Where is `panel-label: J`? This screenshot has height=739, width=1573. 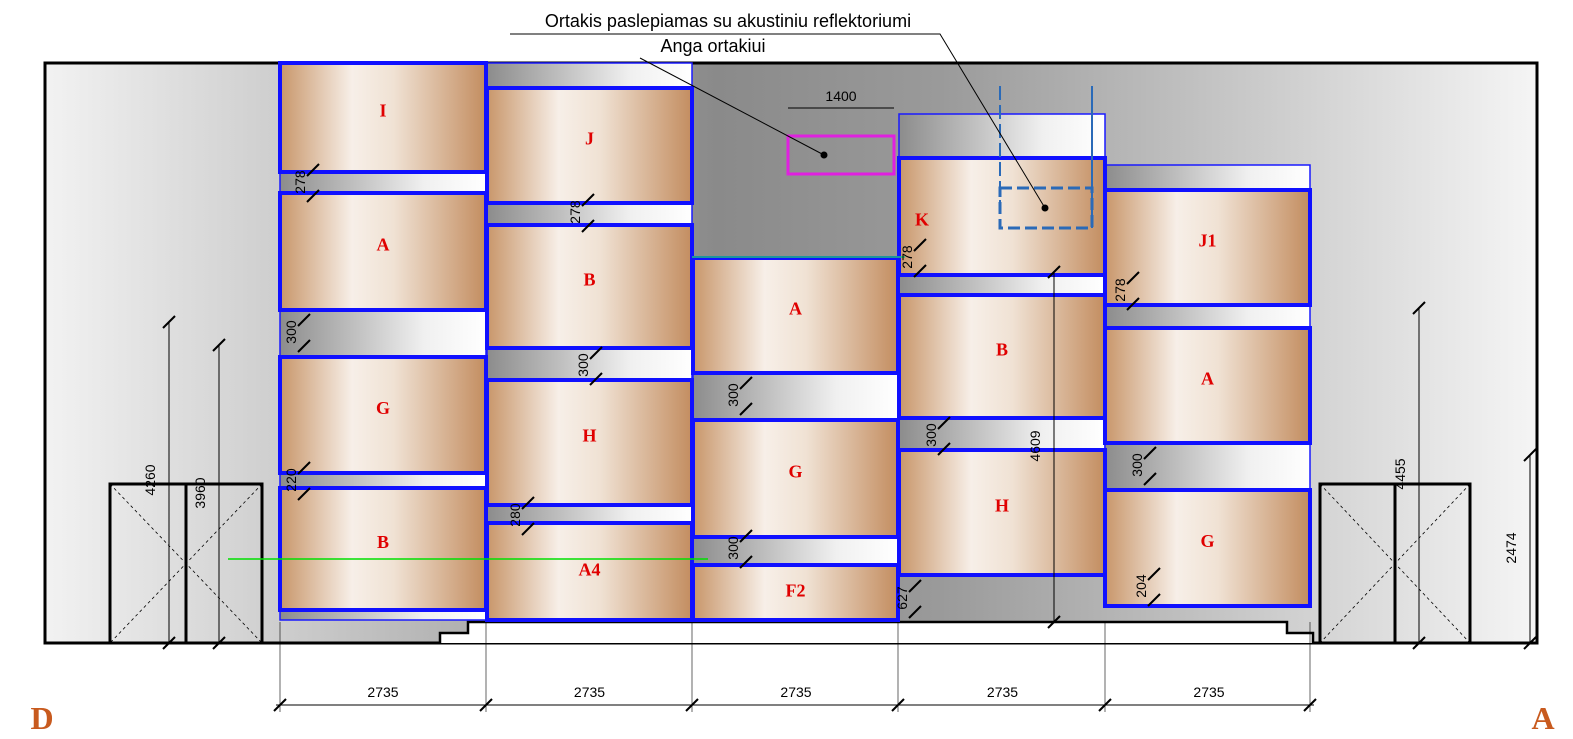 panel-label: J is located at coordinates (589, 139).